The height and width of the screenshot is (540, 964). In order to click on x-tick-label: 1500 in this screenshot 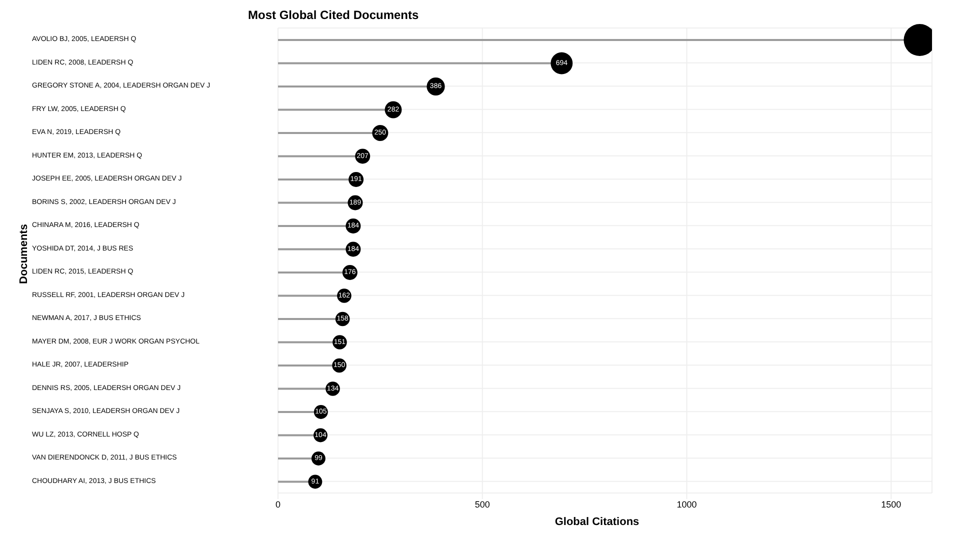, I will do `click(891, 504)`.